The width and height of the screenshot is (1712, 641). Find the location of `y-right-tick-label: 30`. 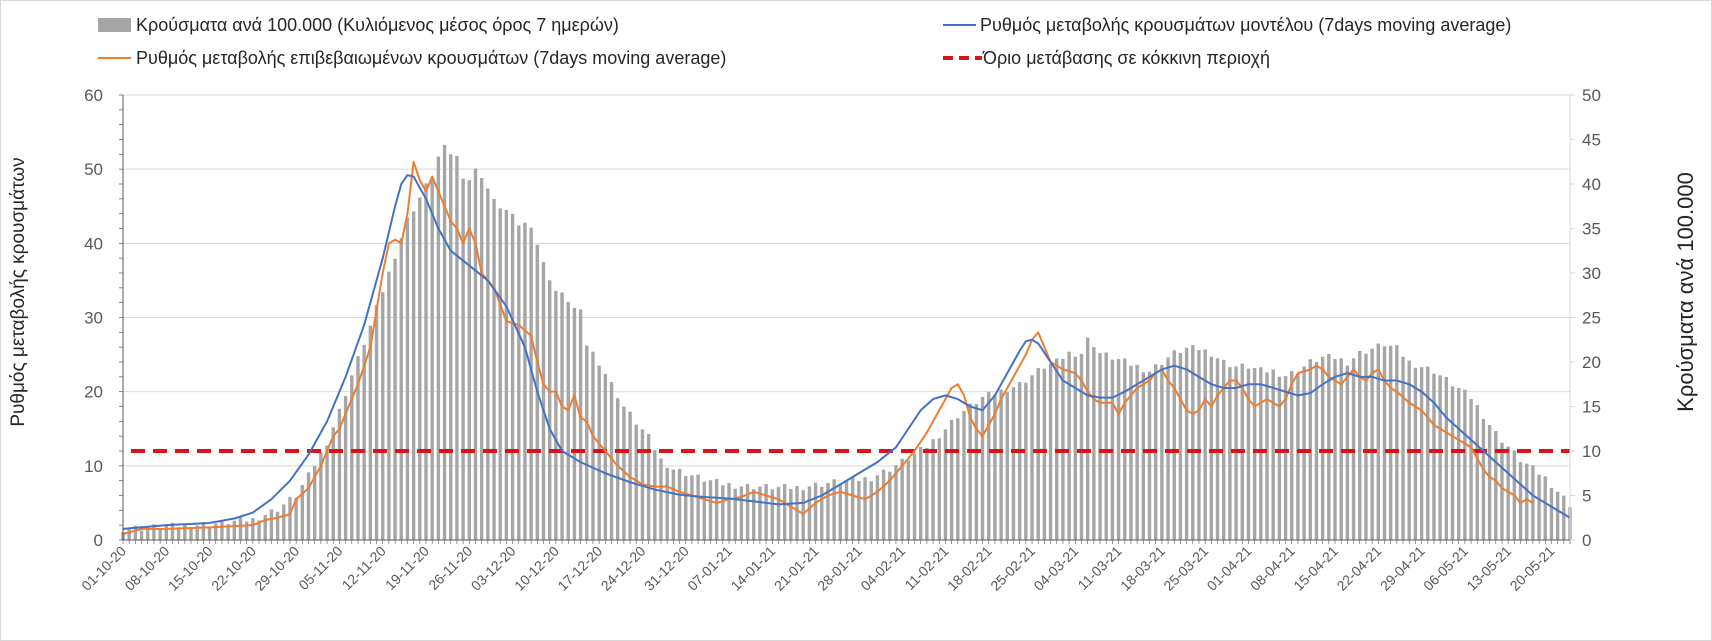

y-right-tick-label: 30 is located at coordinates (1591, 273).